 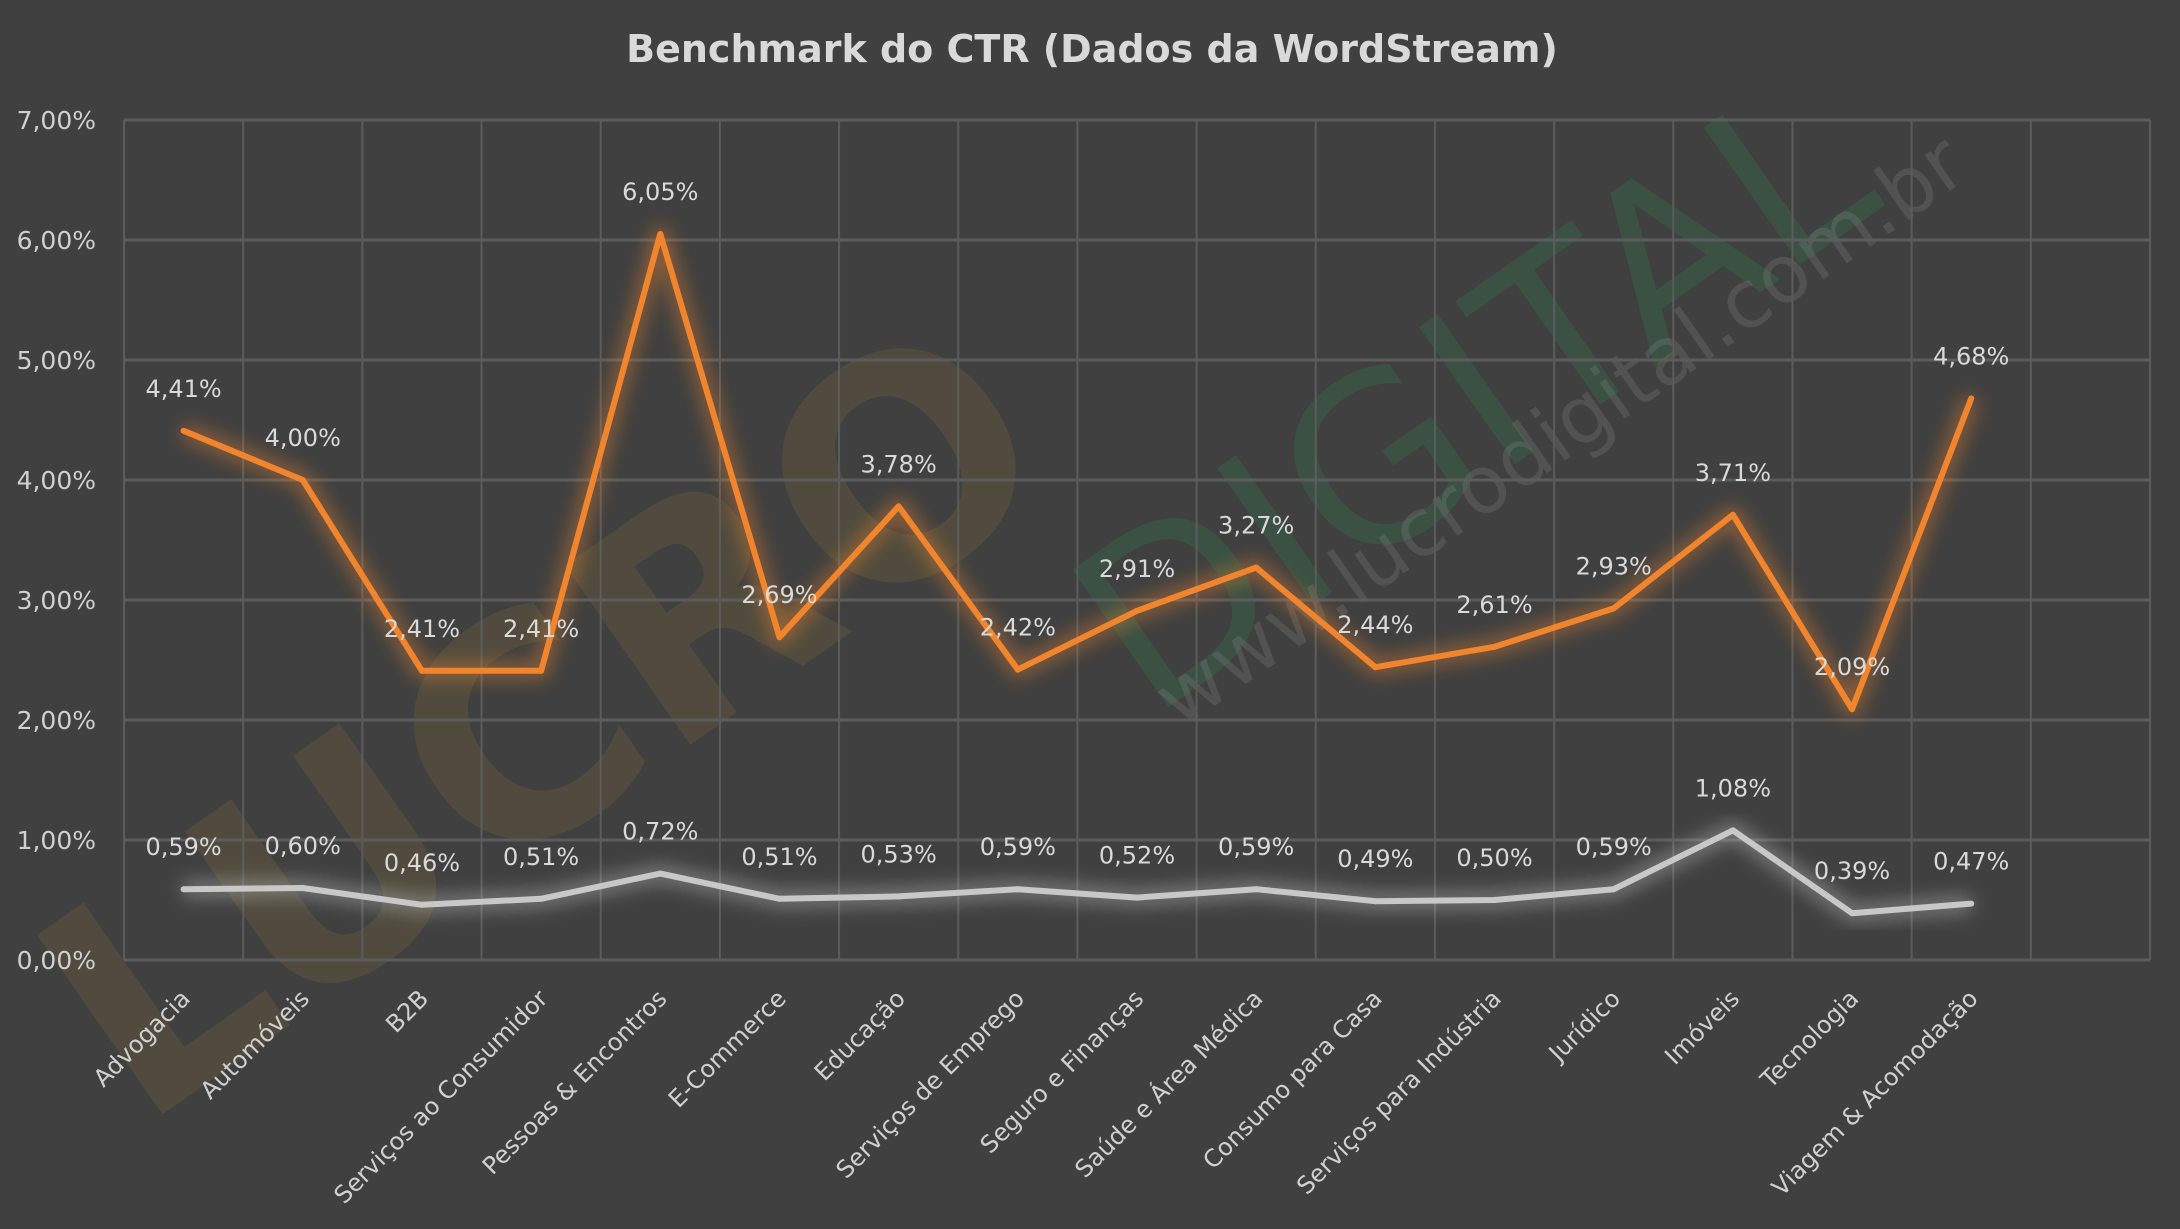 What do you see at coordinates (1971, 356) in the screenshot?
I see `data-label: 4,68%` at bounding box center [1971, 356].